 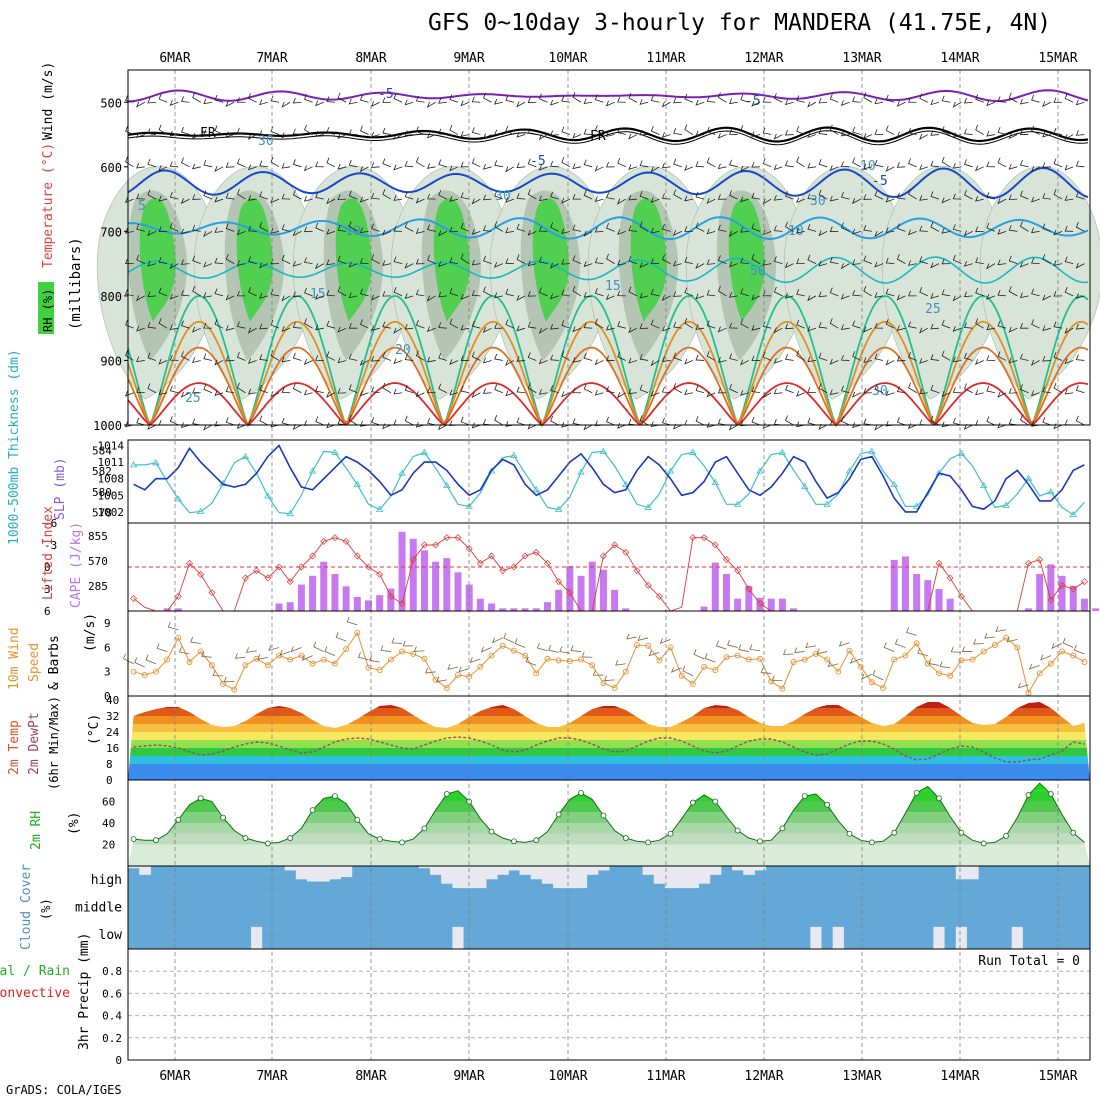 What do you see at coordinates (758, 271) in the screenshot?
I see `isotherm-label: 50` at bounding box center [758, 271].